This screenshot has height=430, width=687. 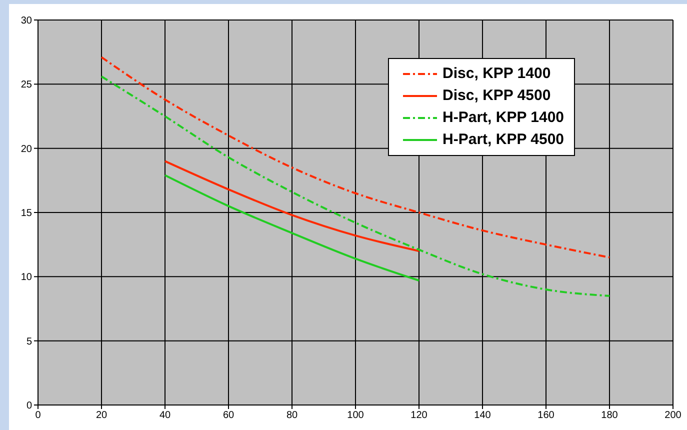 I want to click on legend-label: H-Part, KPP 1400, so click(x=503, y=118).